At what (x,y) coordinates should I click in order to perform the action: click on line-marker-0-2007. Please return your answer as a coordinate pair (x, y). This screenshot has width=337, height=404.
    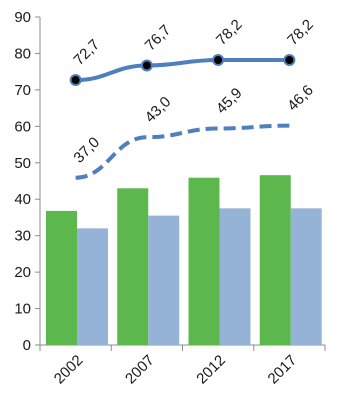
    Looking at the image, I should click on (146, 65).